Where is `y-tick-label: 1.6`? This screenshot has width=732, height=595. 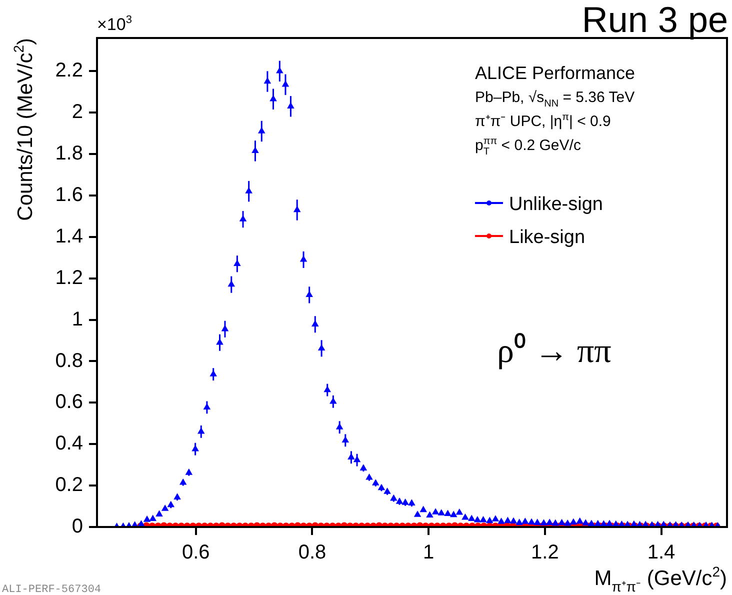
y-tick-label: 1.6 is located at coordinates (69, 195).